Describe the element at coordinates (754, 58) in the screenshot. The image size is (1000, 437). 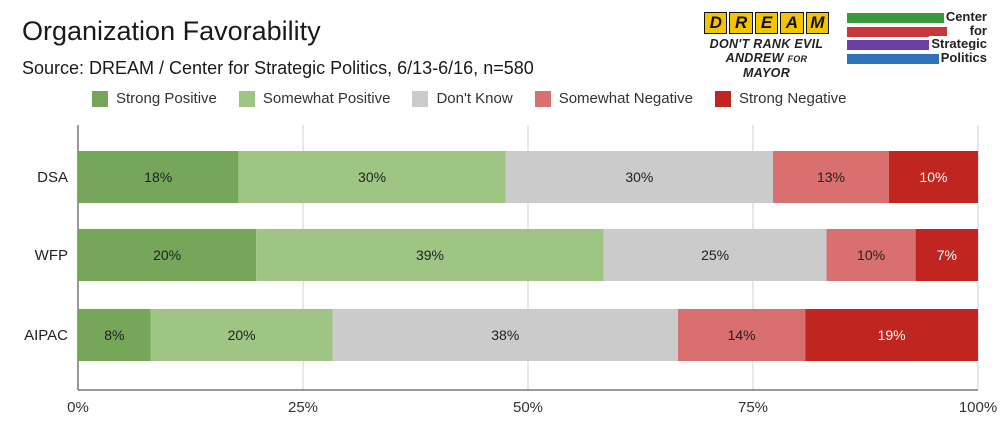
I see `dream-tagline-andrew: ANDREW` at that location.